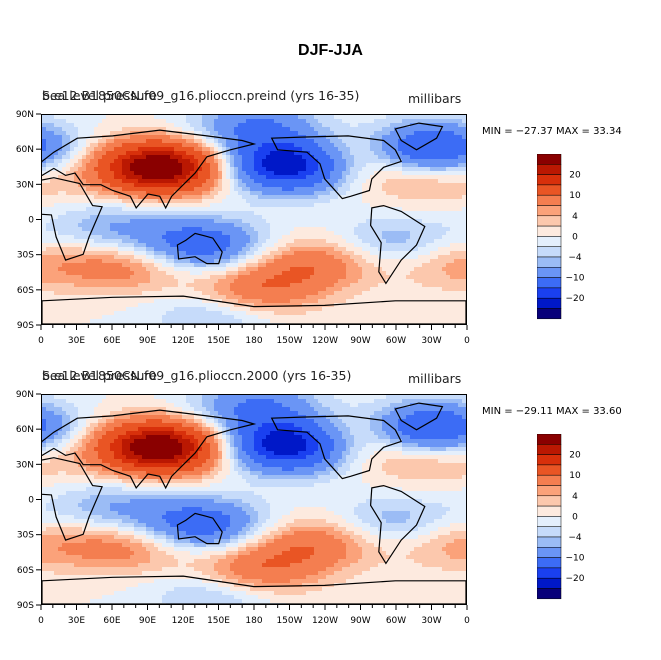 Image resolution: width=661 pixels, height=660 pixels. Describe the element at coordinates (575, 131) in the screenshot. I see `max-label: MAX =` at that location.